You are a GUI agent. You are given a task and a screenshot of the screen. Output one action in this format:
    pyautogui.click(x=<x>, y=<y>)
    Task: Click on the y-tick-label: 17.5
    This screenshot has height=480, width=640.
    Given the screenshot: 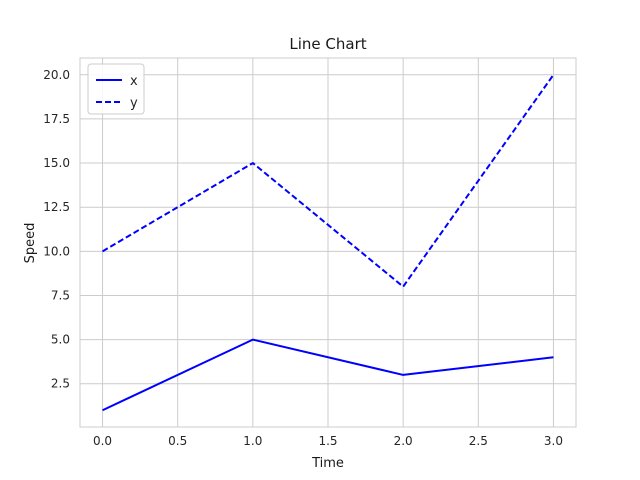 What is the action you would take?
    pyautogui.click(x=56, y=119)
    